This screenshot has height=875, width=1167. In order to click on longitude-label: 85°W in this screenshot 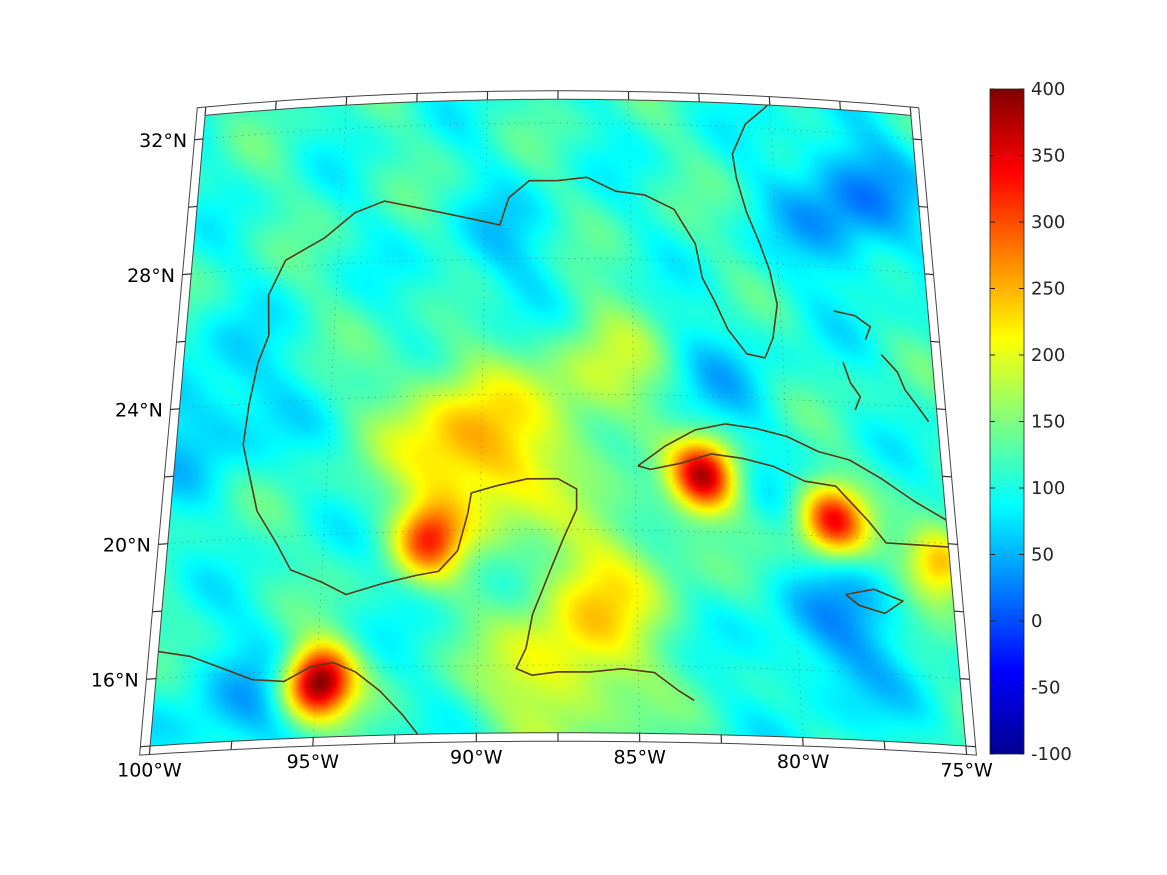, I will do `click(639, 758)`.